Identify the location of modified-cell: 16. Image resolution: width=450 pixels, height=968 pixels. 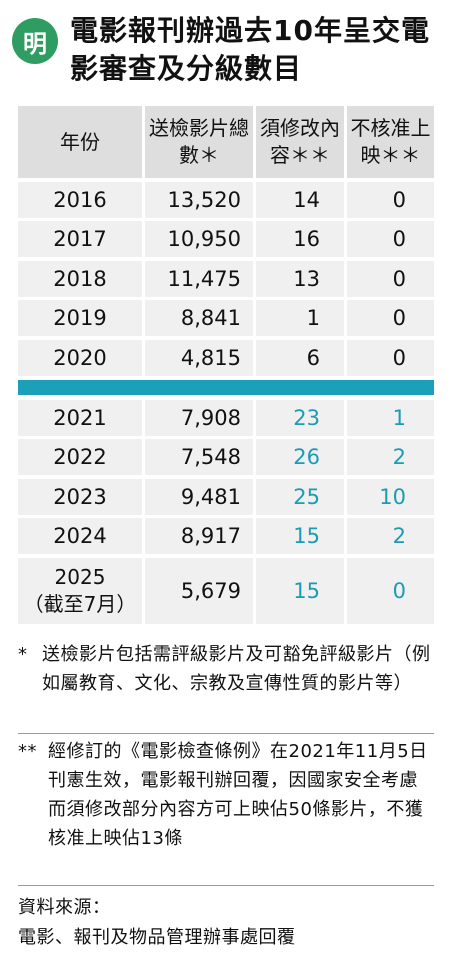
(300, 239).